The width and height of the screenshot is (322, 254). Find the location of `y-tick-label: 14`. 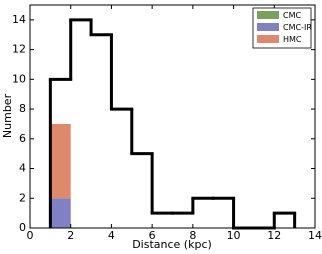

y-tick-label: 14 is located at coordinates (19, 19).